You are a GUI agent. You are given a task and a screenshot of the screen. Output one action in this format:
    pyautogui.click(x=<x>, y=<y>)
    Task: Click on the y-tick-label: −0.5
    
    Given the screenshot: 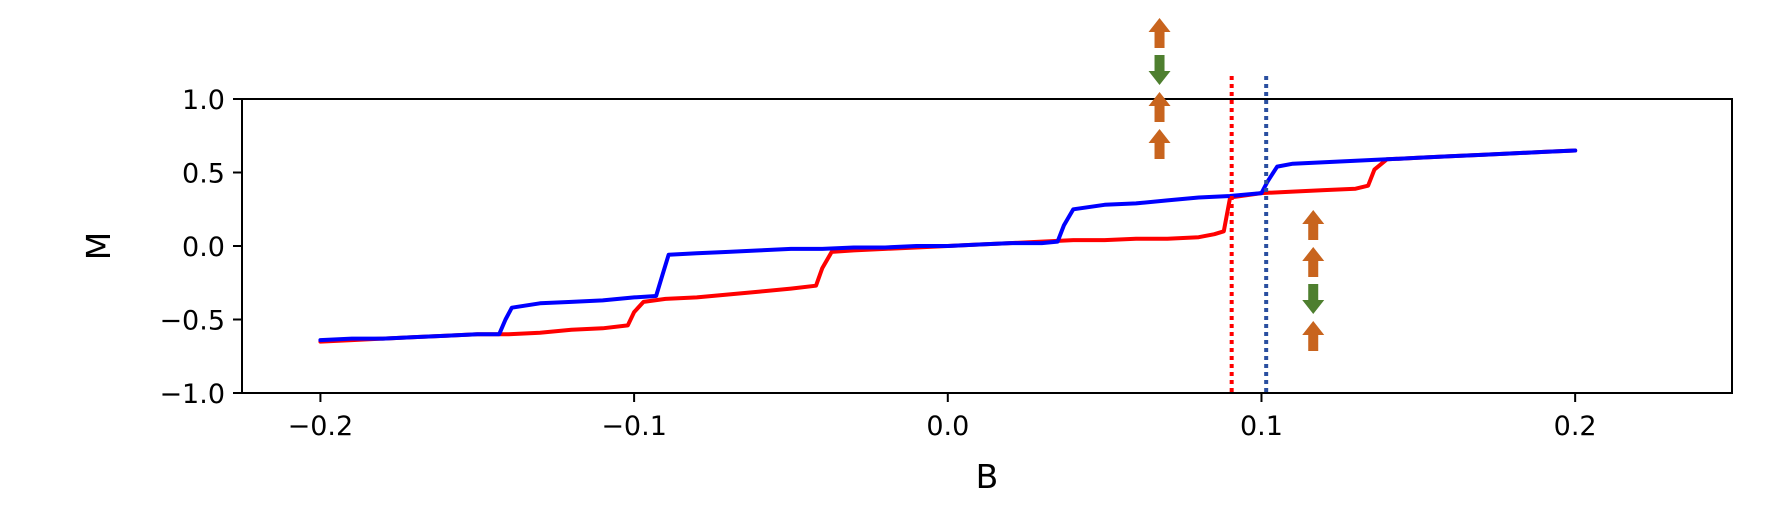 What is the action you would take?
    pyautogui.click(x=192, y=321)
    